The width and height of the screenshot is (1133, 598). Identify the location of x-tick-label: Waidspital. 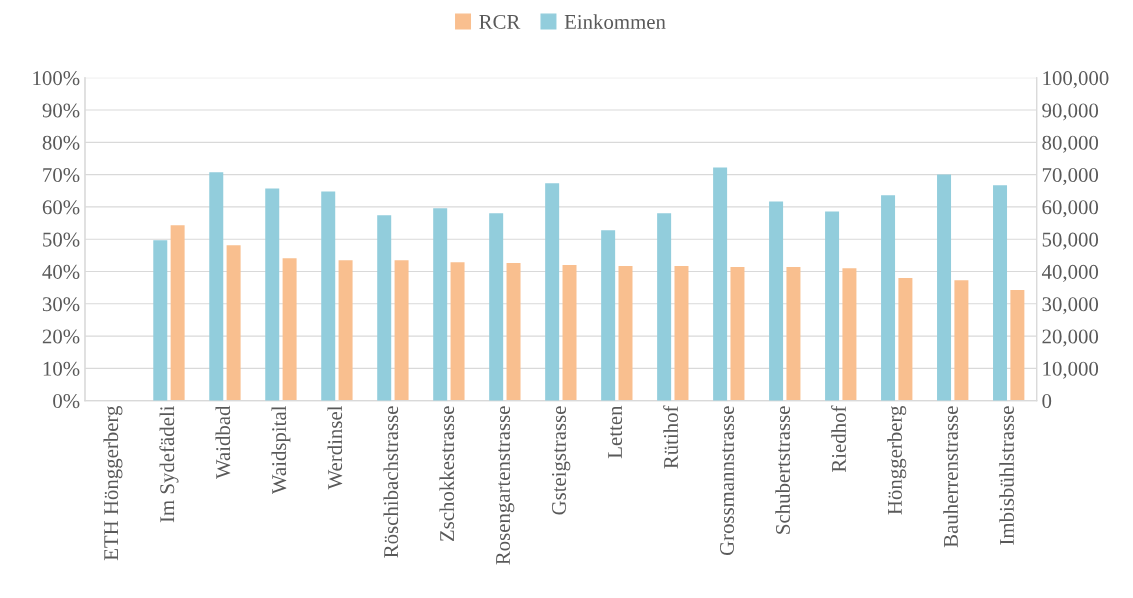
(281, 450).